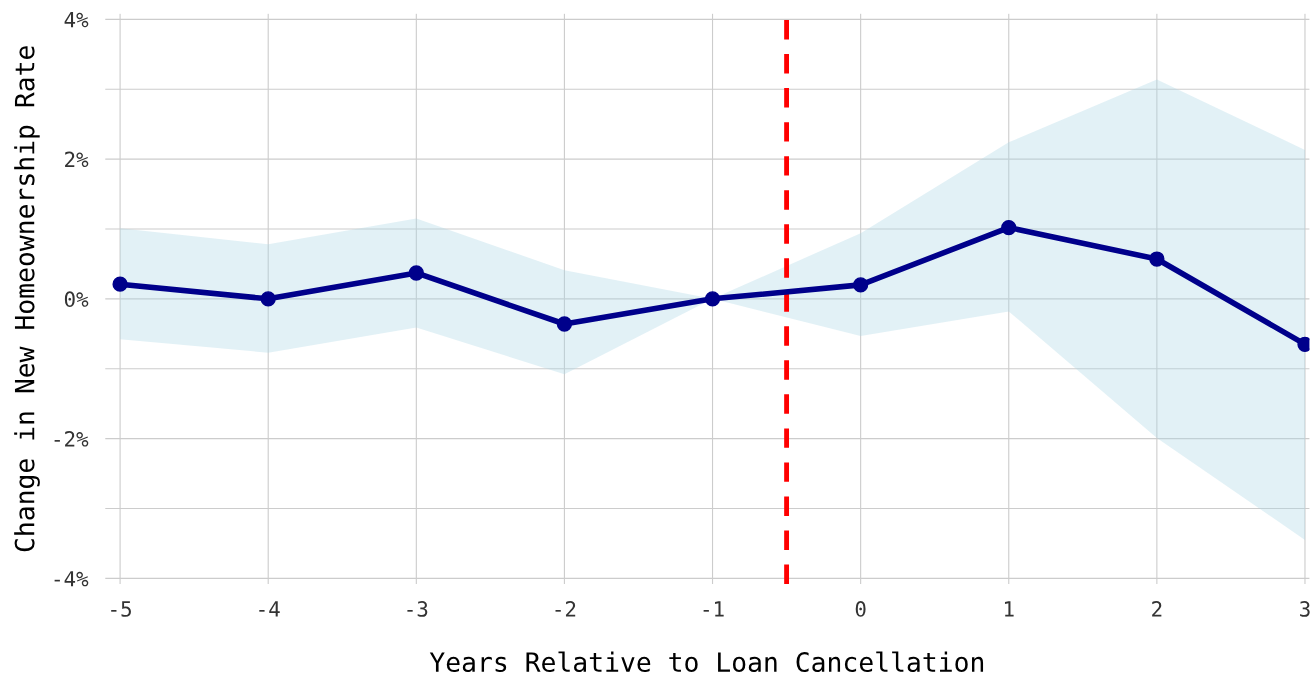 The width and height of the screenshot is (1316, 687). Describe the element at coordinates (27, 299) in the screenshot. I see `y-axis-title: Change in New Homeownership Rate` at that location.